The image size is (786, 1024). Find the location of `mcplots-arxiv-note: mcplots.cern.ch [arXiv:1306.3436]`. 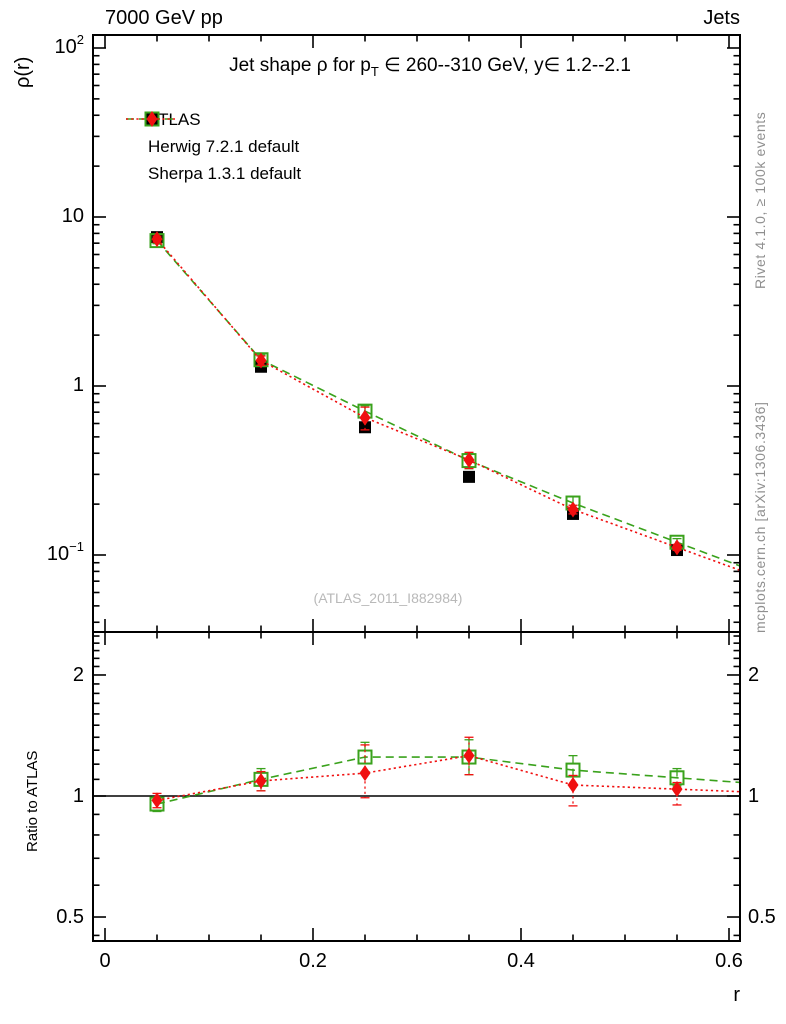

mcplots-arxiv-note: mcplots.cern.ch [arXiv:1306.3436] is located at coordinates (760, 517).